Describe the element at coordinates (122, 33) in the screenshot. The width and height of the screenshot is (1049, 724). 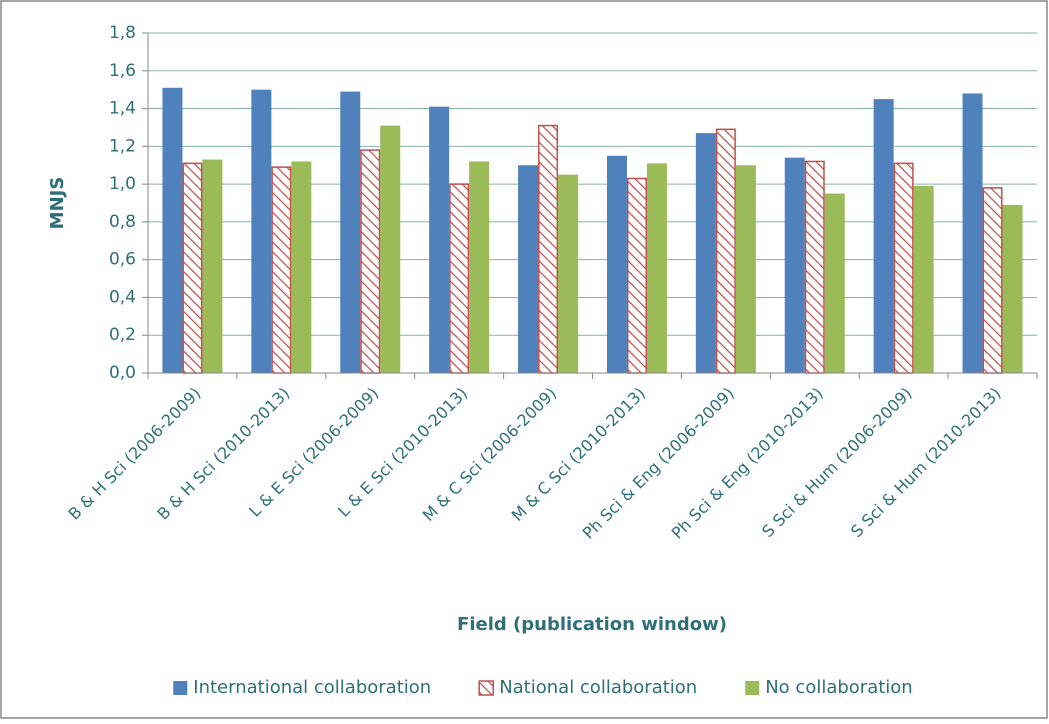
I see `y-tick-label: 1,8` at that location.